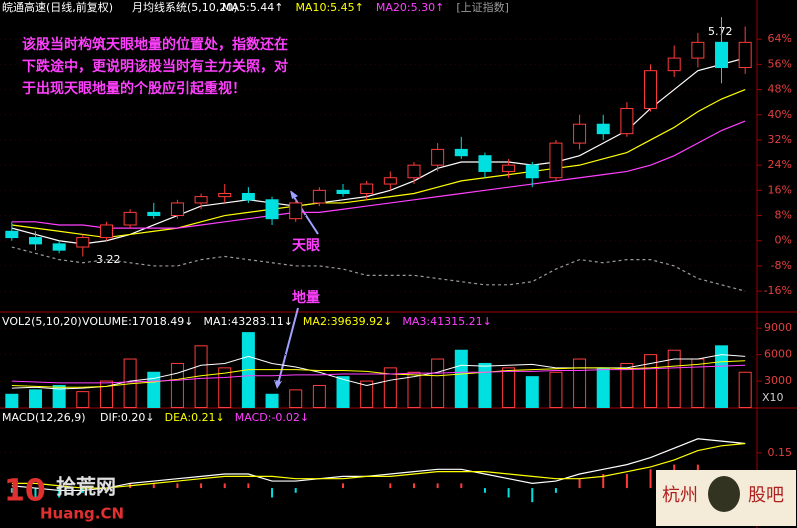 Image resolution: width=797 pixels, height=528 pixels. What do you see at coordinates (773, 397) in the screenshot?
I see `unit-label: X10` at bounding box center [773, 397].